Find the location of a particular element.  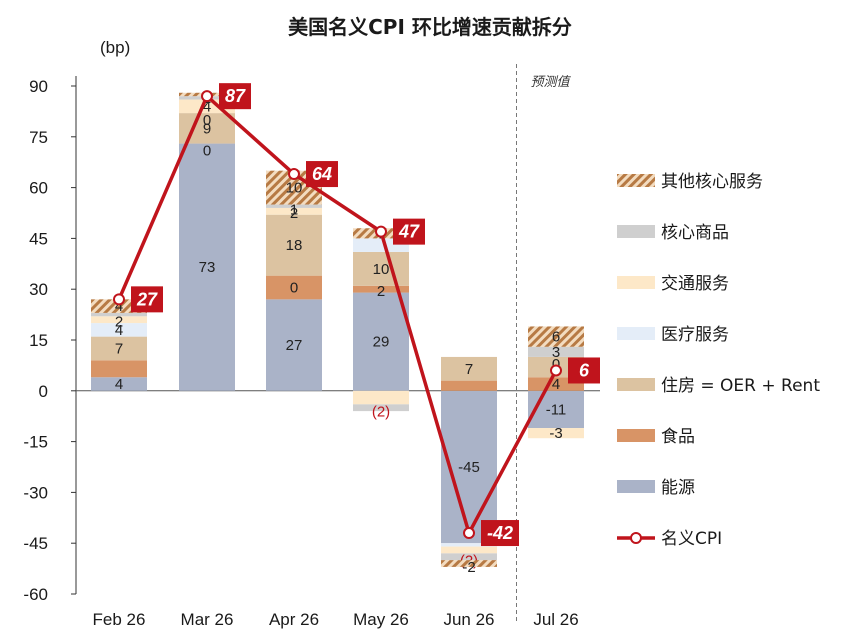

legend-label-energy: 能源 is located at coordinates (678, 488).